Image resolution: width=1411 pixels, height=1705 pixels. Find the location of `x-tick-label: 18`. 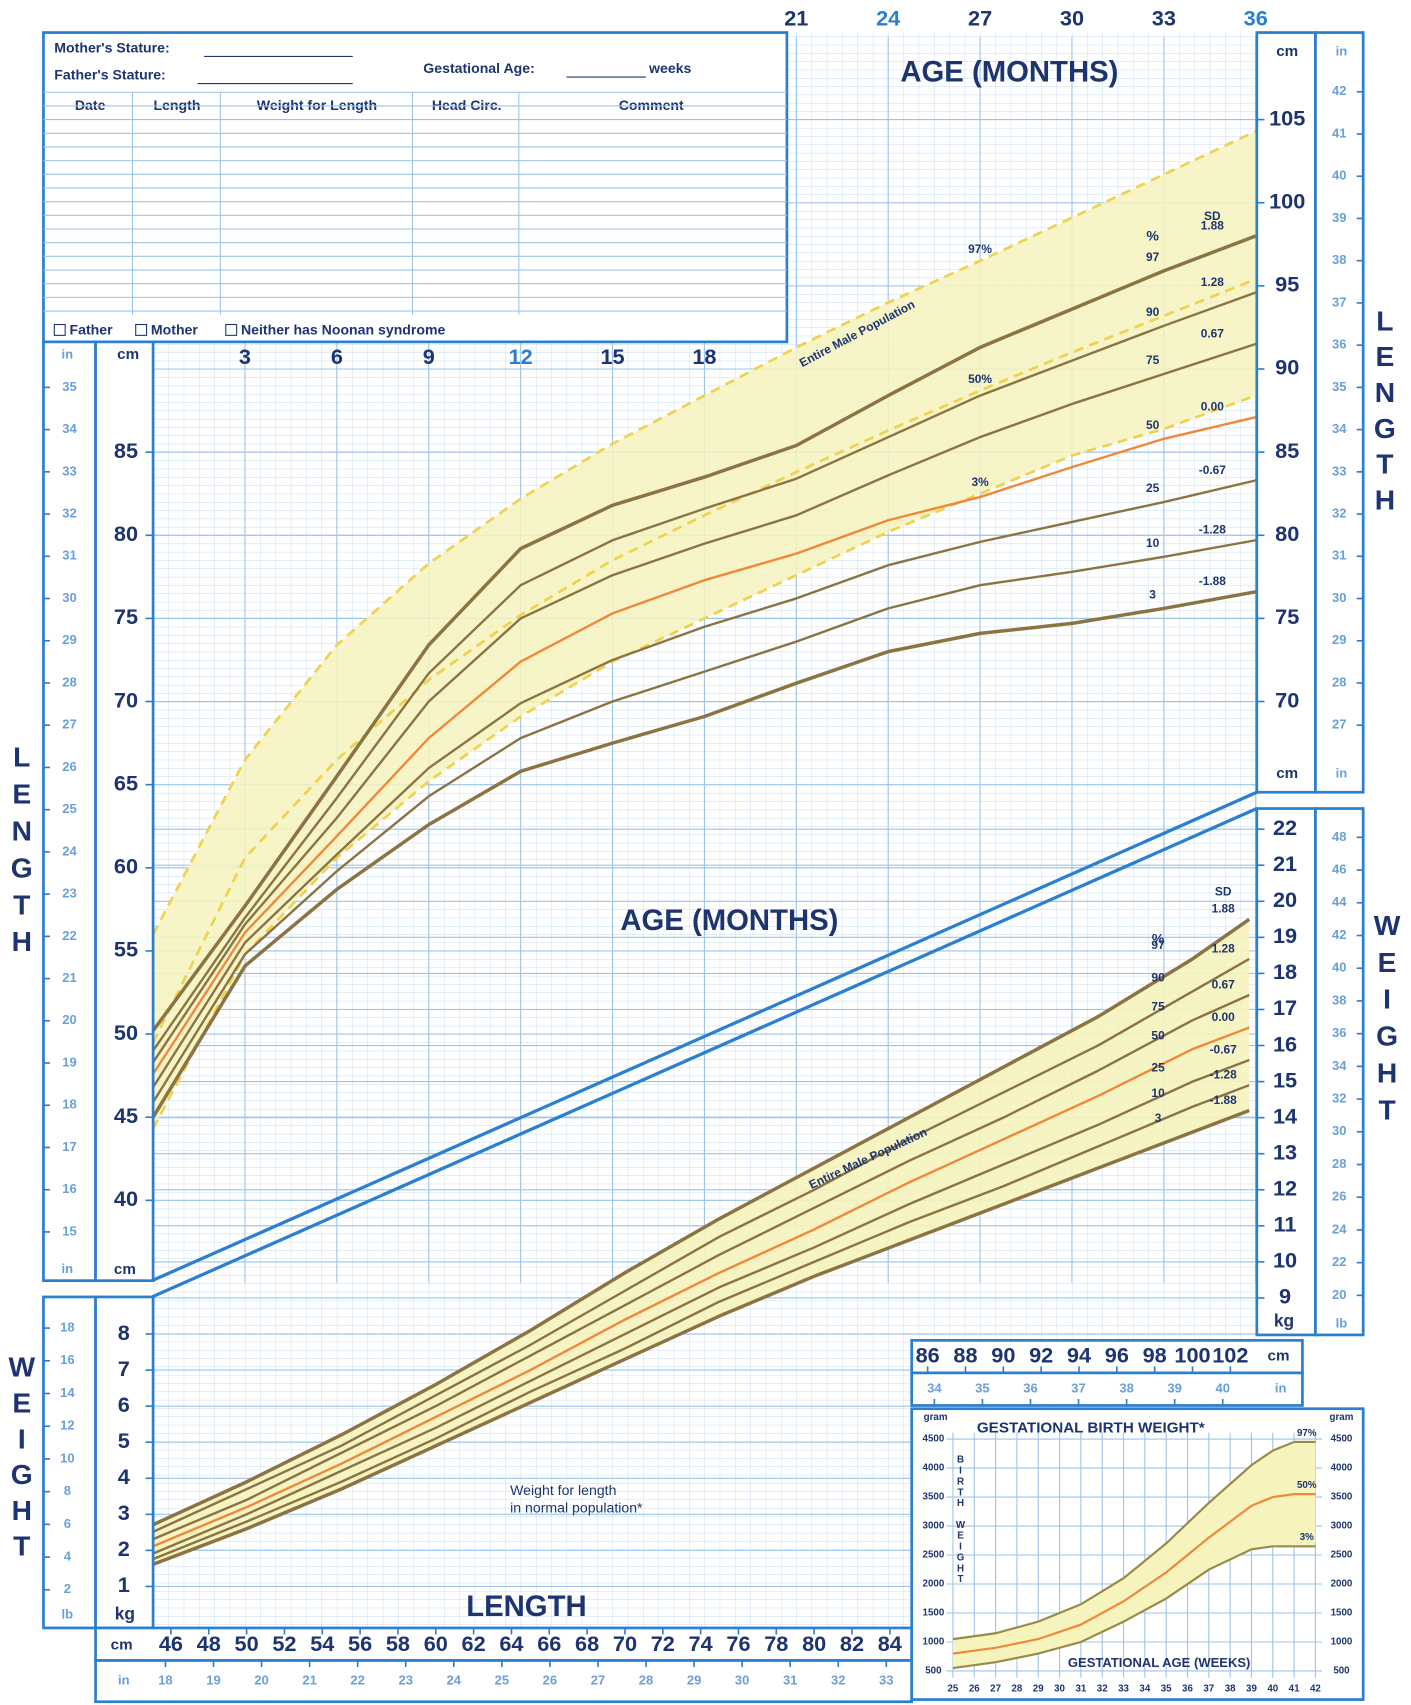

x-tick-label: 18 is located at coordinates (704, 356).